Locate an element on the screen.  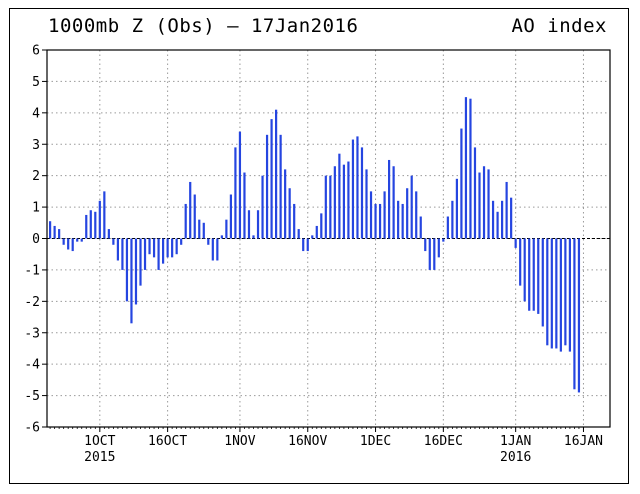
y-tick-label: -5 is located at coordinates (32, 396).